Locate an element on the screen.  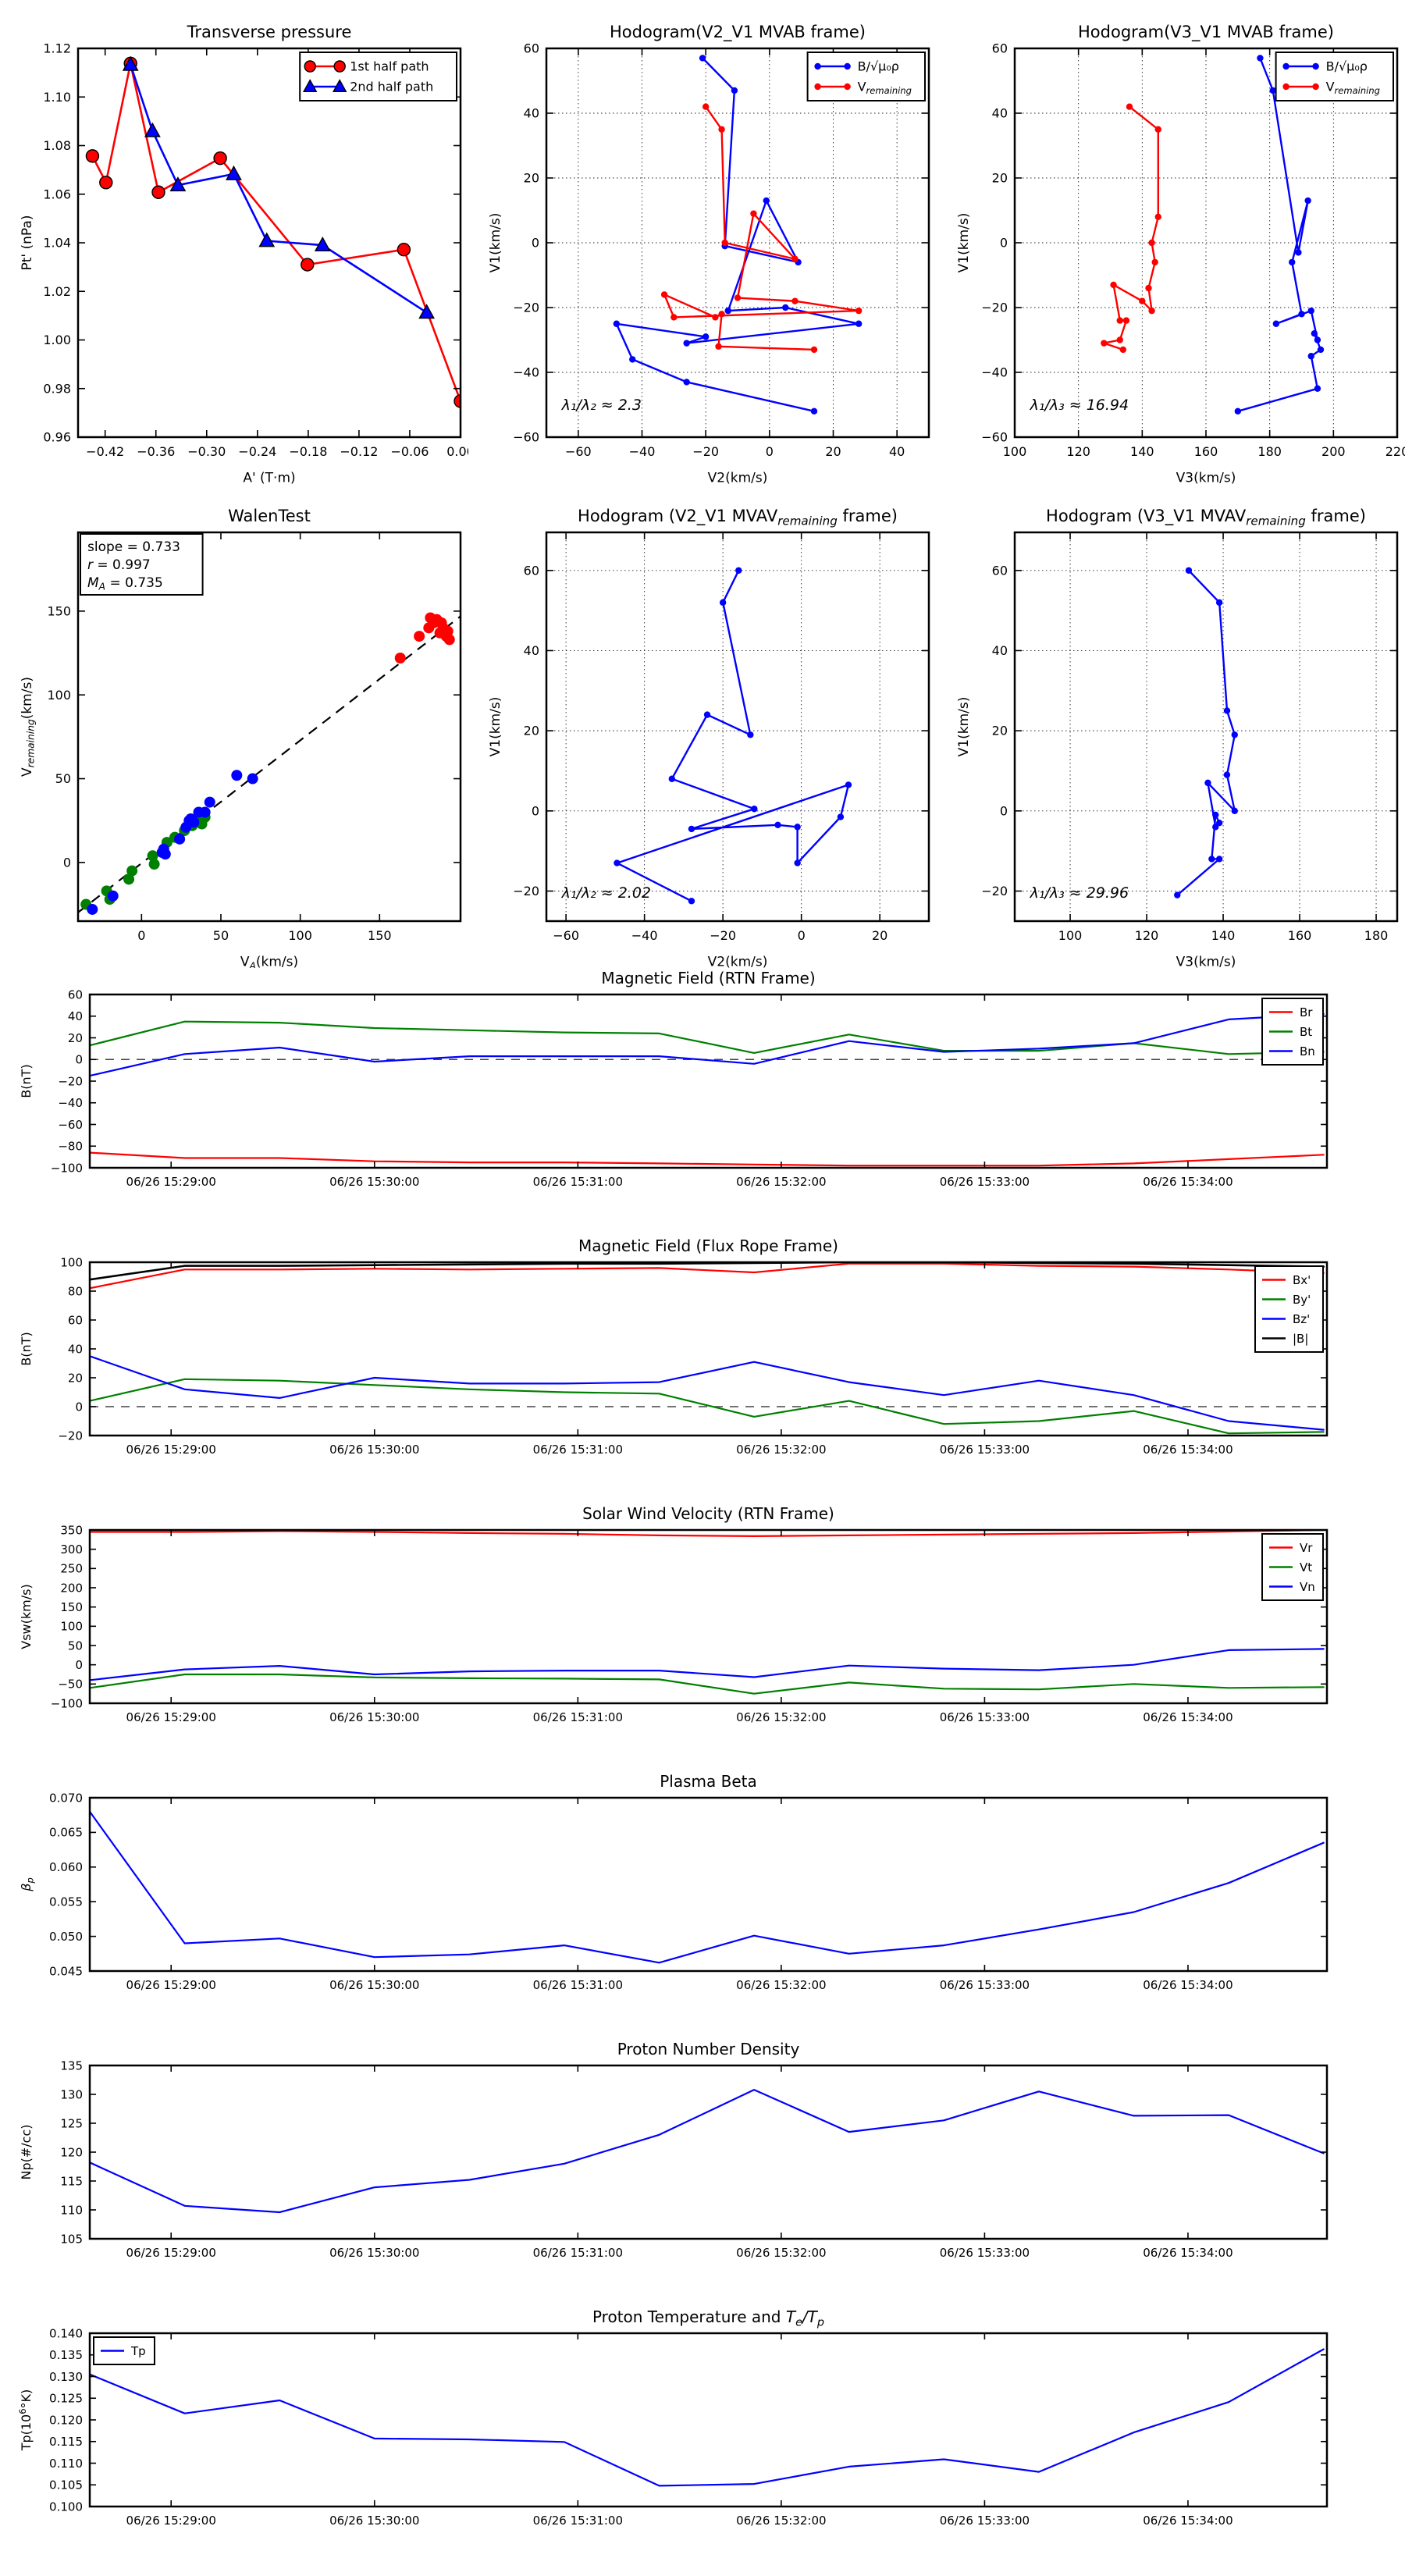
svg-text: 0.070 is located at coordinates (66, 1798).